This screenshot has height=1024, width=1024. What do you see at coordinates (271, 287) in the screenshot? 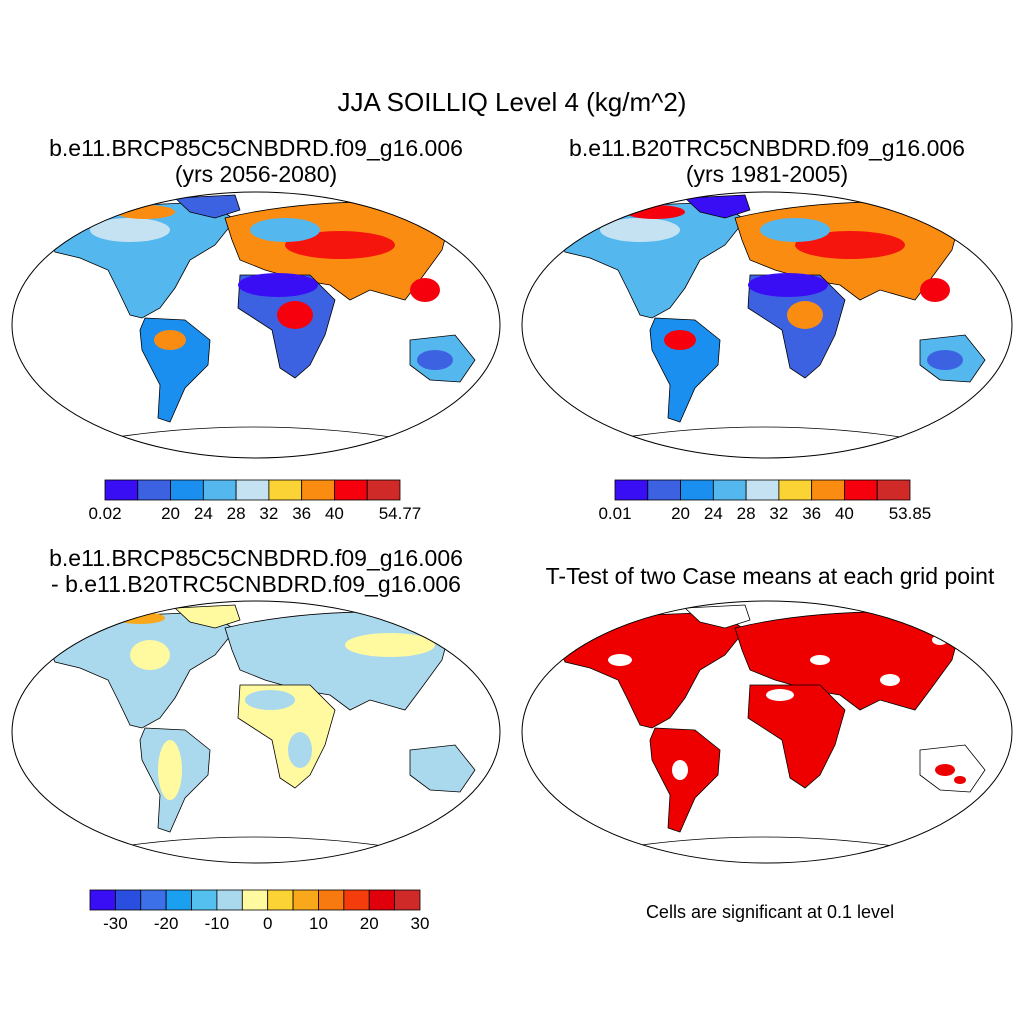
I see `climate-patches-future` at bounding box center [271, 287].